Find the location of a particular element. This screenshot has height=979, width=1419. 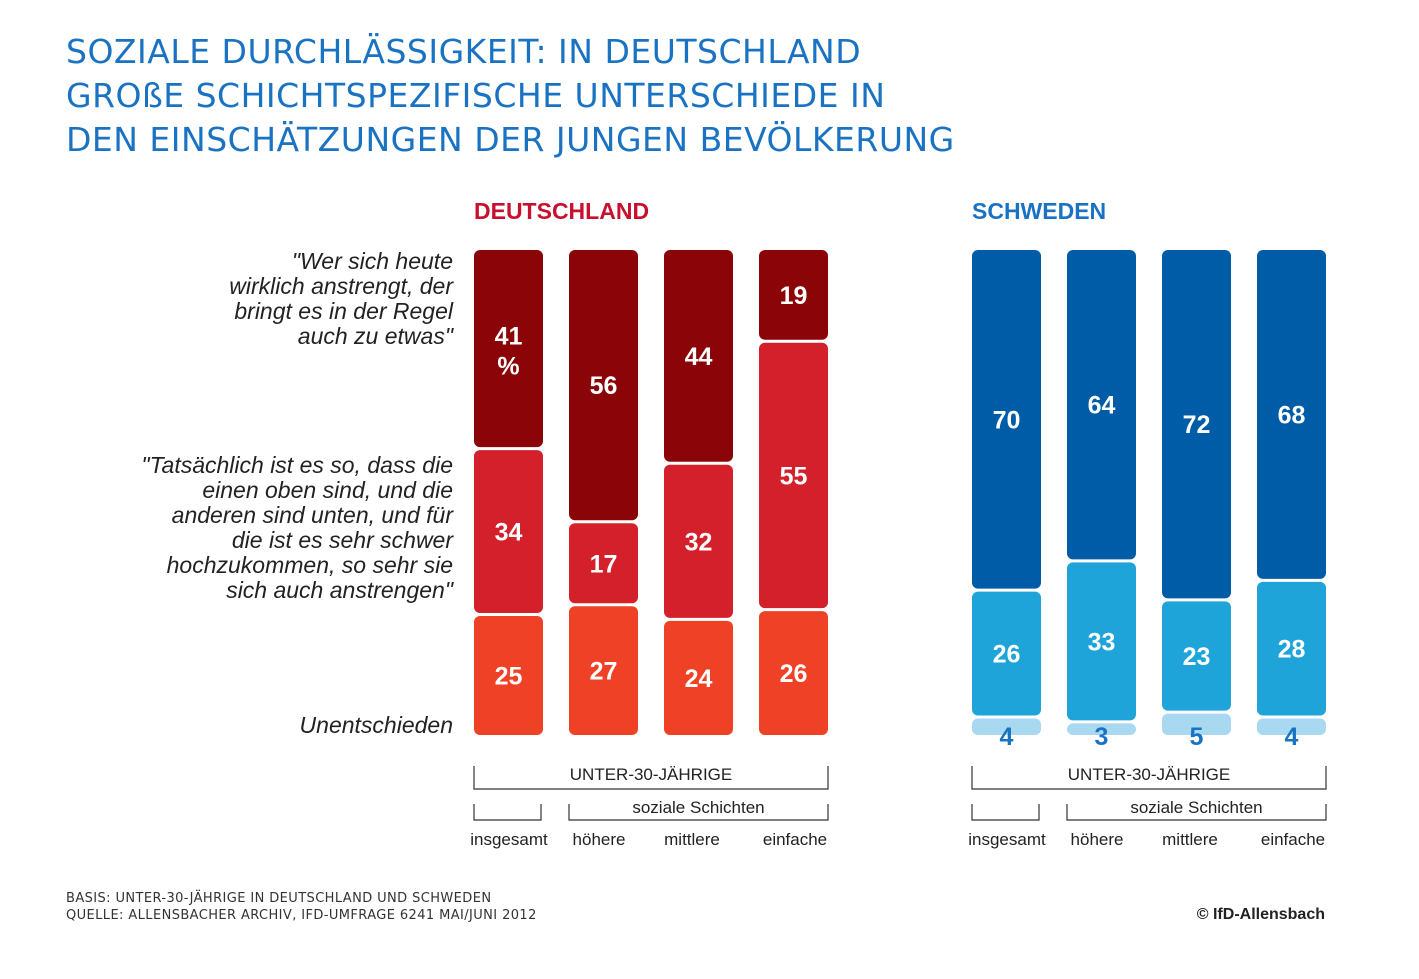

data-label: 25 is located at coordinates (509, 677).